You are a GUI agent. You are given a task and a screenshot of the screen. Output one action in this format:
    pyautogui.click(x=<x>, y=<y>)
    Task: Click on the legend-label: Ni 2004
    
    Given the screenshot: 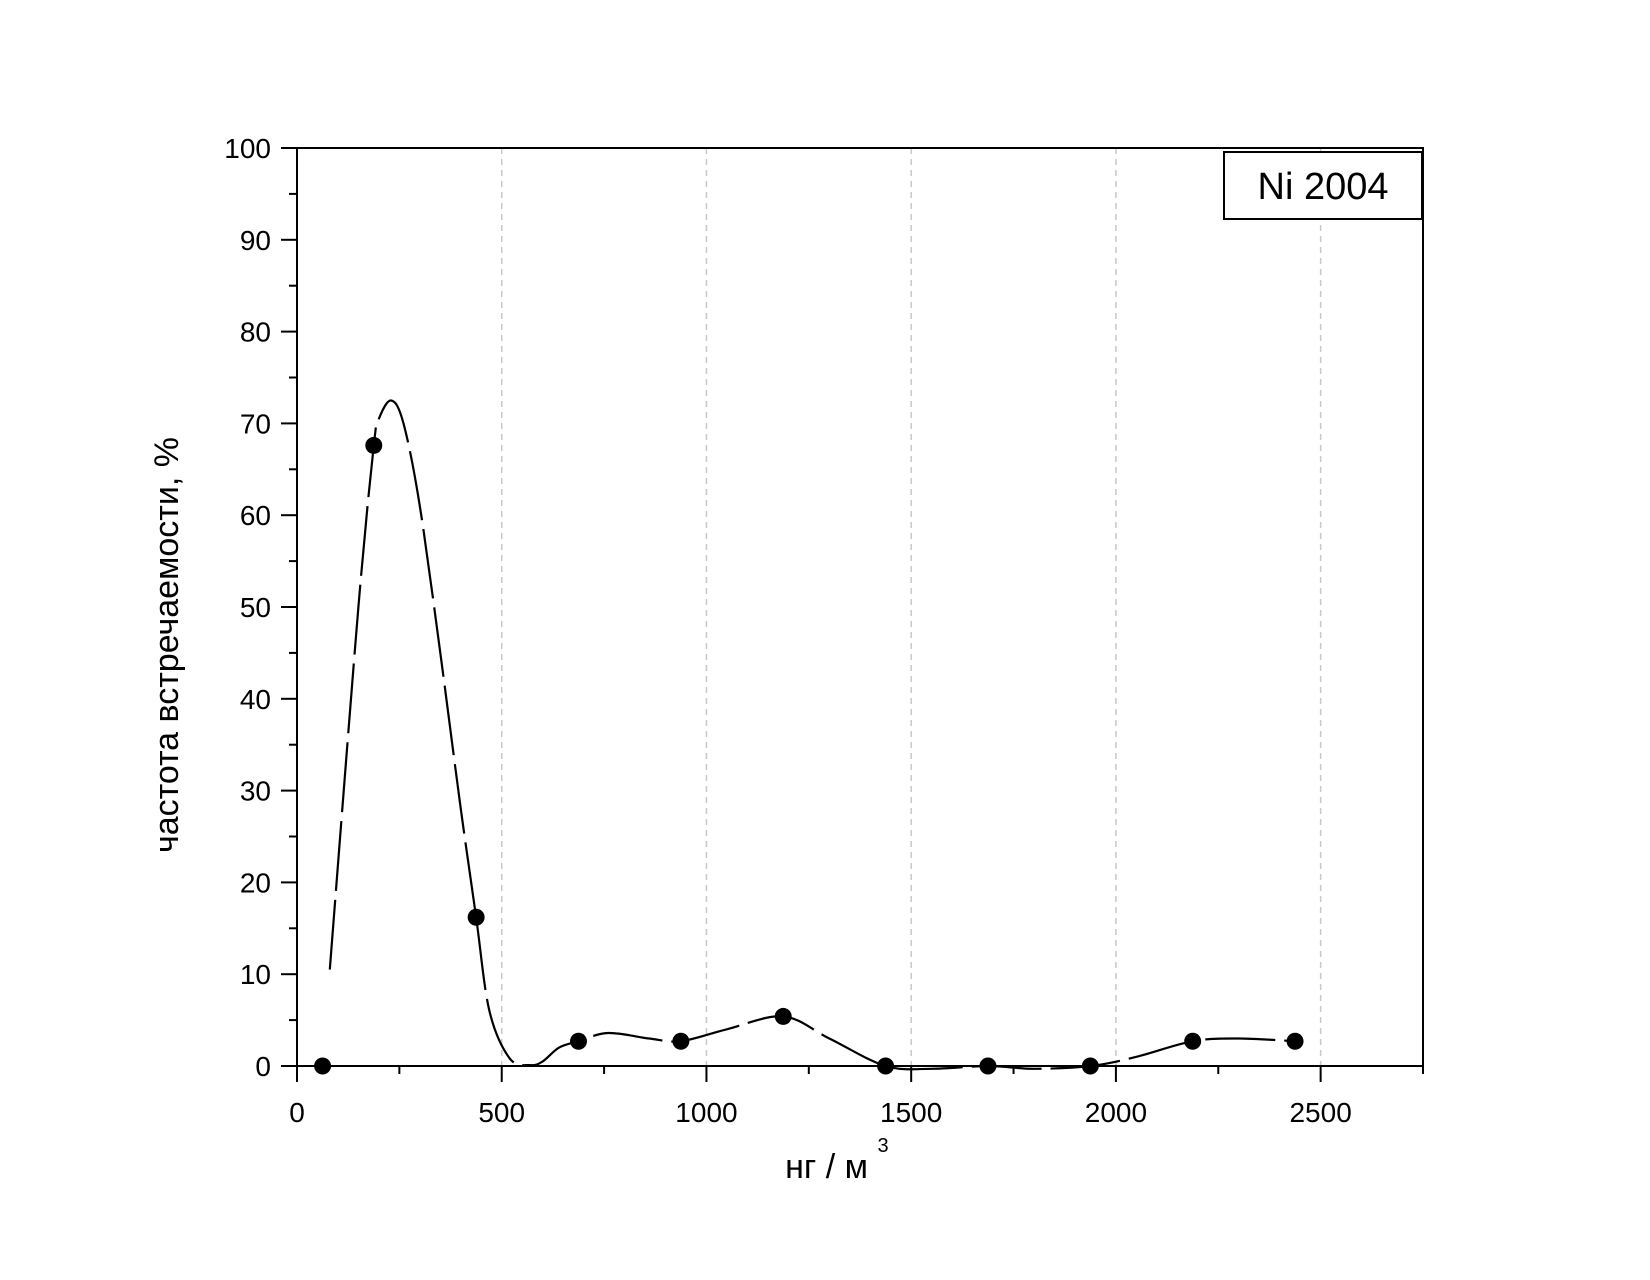 What is the action you would take?
    pyautogui.click(x=1323, y=187)
    